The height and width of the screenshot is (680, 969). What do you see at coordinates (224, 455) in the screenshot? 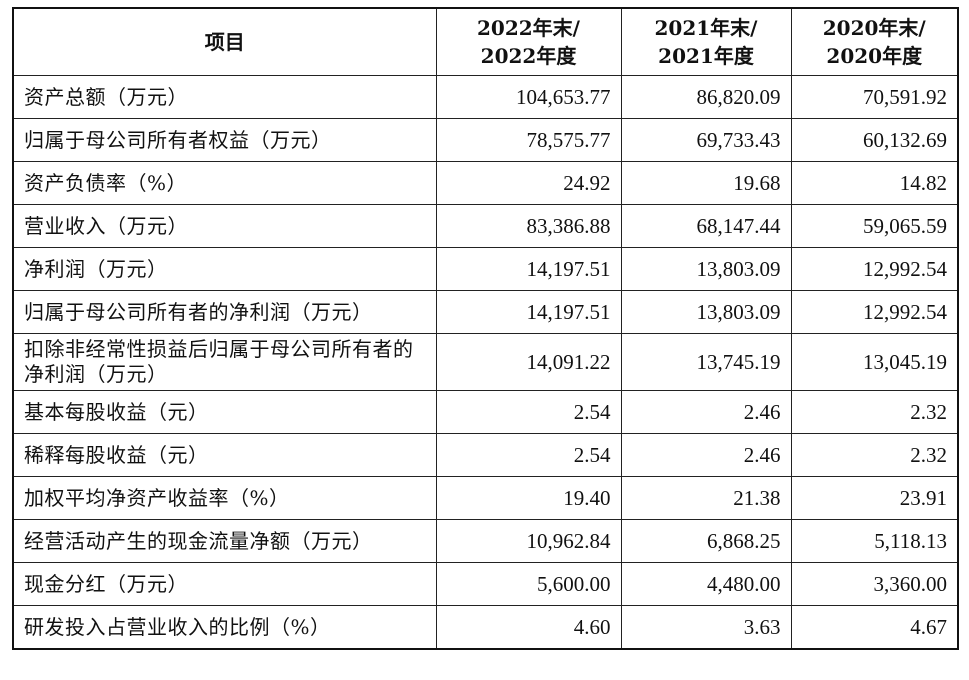
I see `row-label: 稀释每股收益（元）` at bounding box center [224, 455].